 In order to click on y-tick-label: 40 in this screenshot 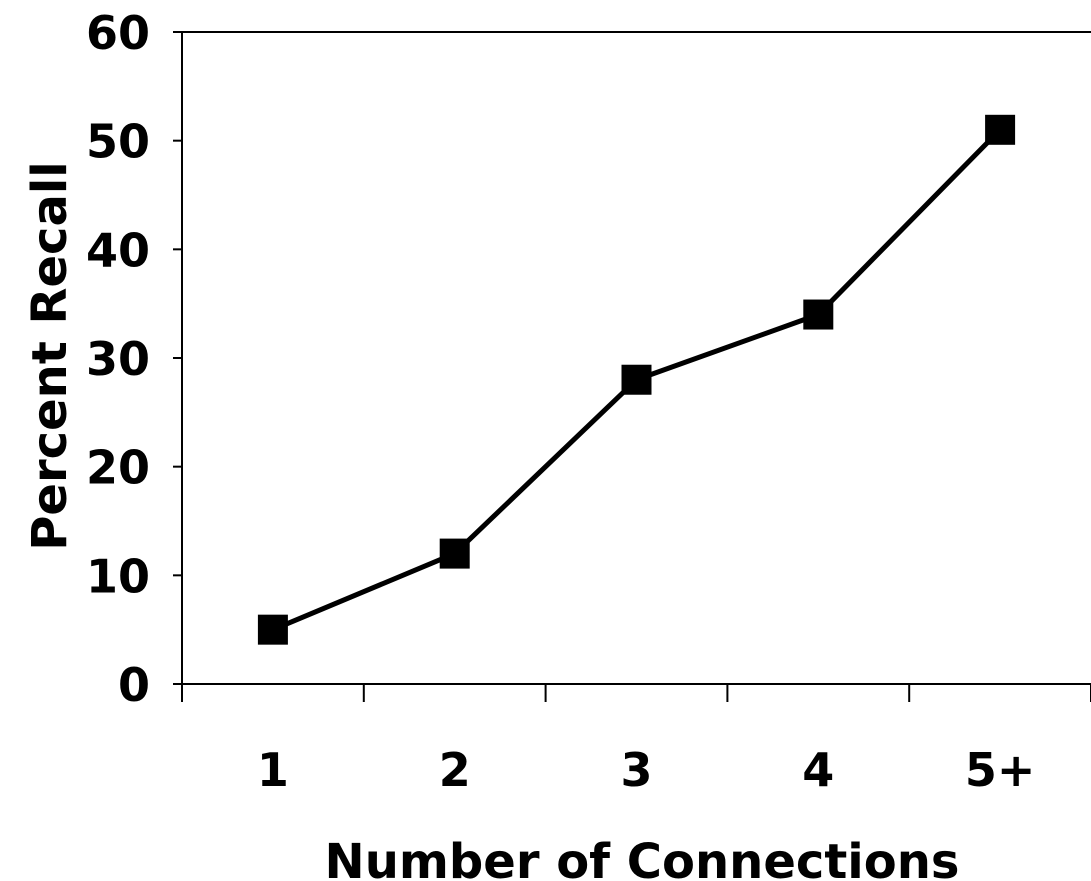, I will do `click(118, 250)`.